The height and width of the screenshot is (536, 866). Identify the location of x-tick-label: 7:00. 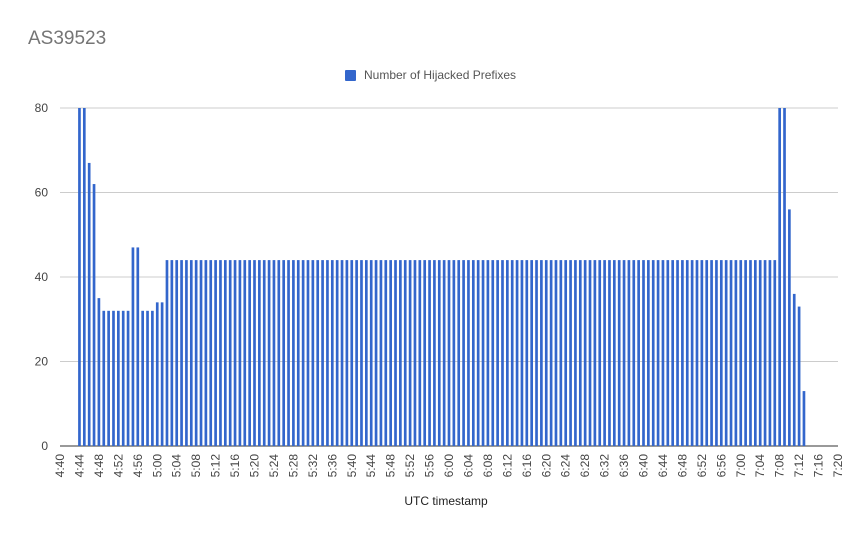
(741, 466).